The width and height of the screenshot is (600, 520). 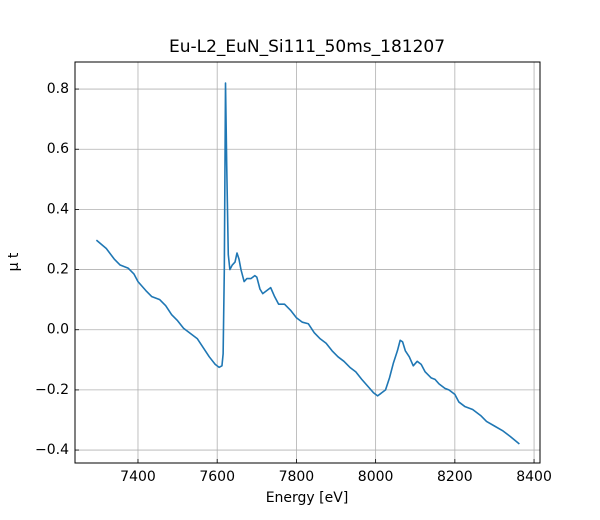 I want to click on y-tick-label: 0.4, so click(x=58, y=209).